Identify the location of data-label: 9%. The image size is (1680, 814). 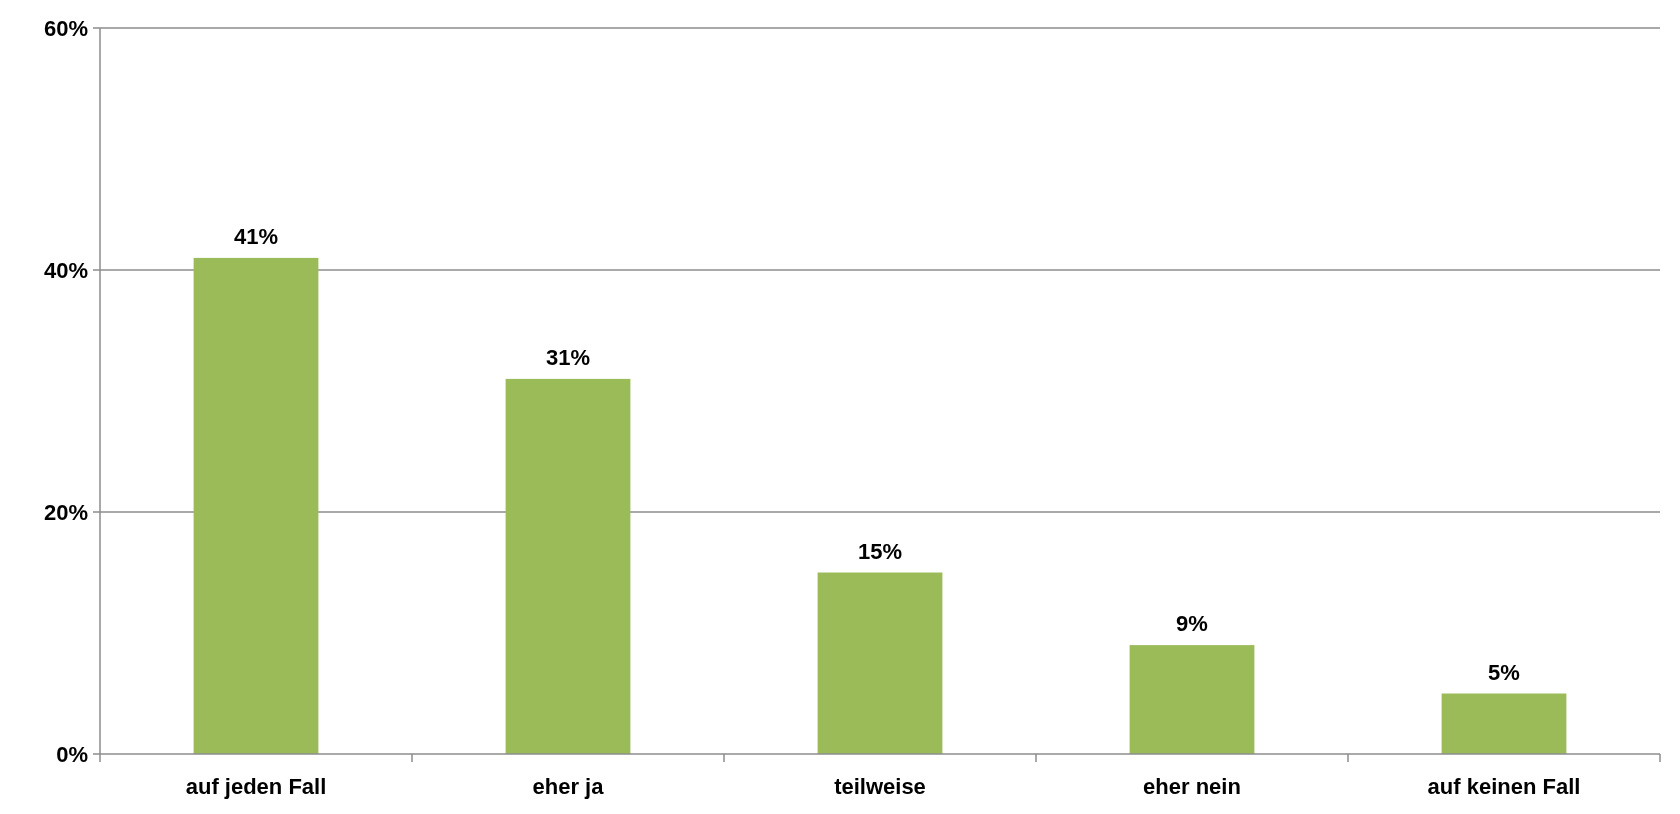
(1192, 624).